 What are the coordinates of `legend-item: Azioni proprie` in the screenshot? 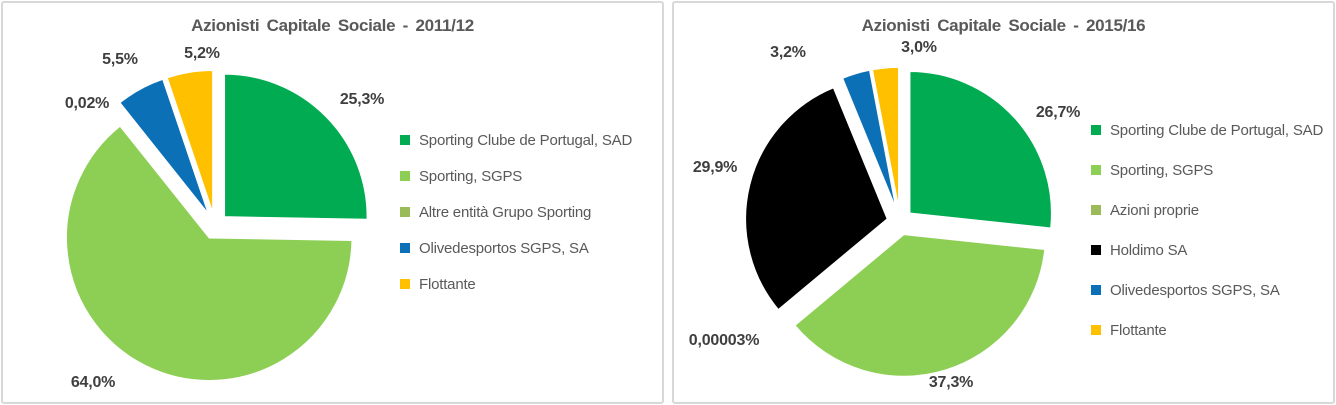 It's located at (1207, 210).